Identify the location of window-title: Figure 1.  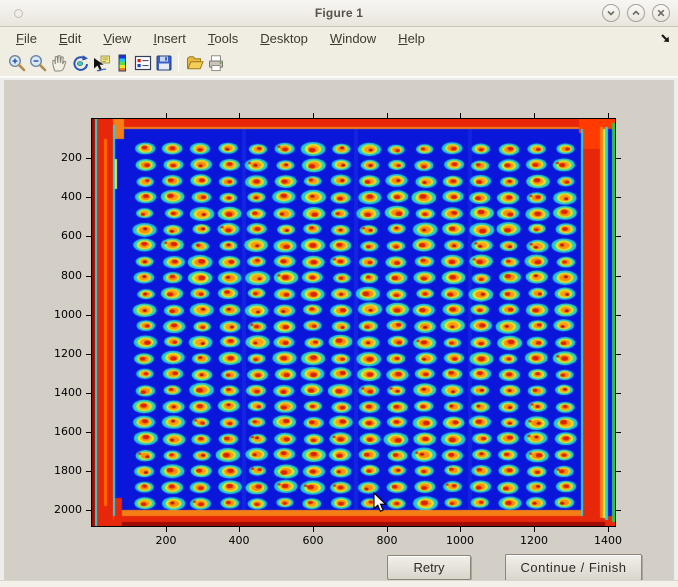
(339, 13).